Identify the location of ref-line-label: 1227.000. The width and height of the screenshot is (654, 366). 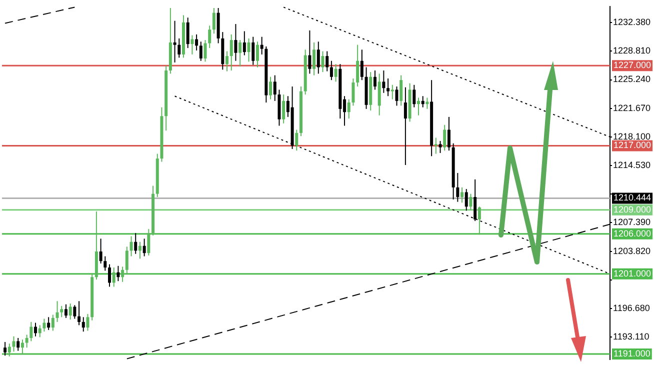
(633, 65).